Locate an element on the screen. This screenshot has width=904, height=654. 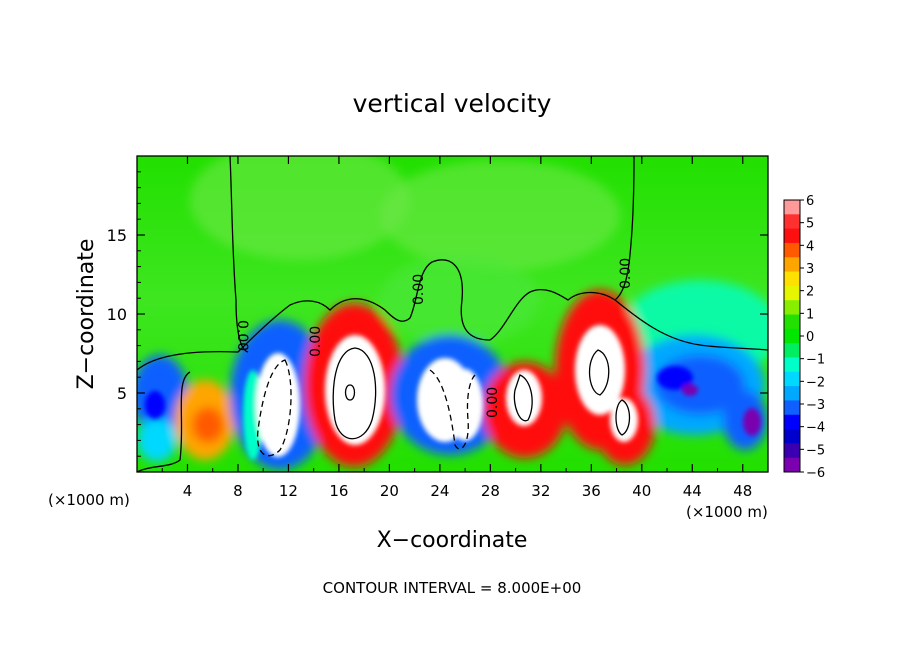
x-tick-label: 8 is located at coordinates (238, 491).